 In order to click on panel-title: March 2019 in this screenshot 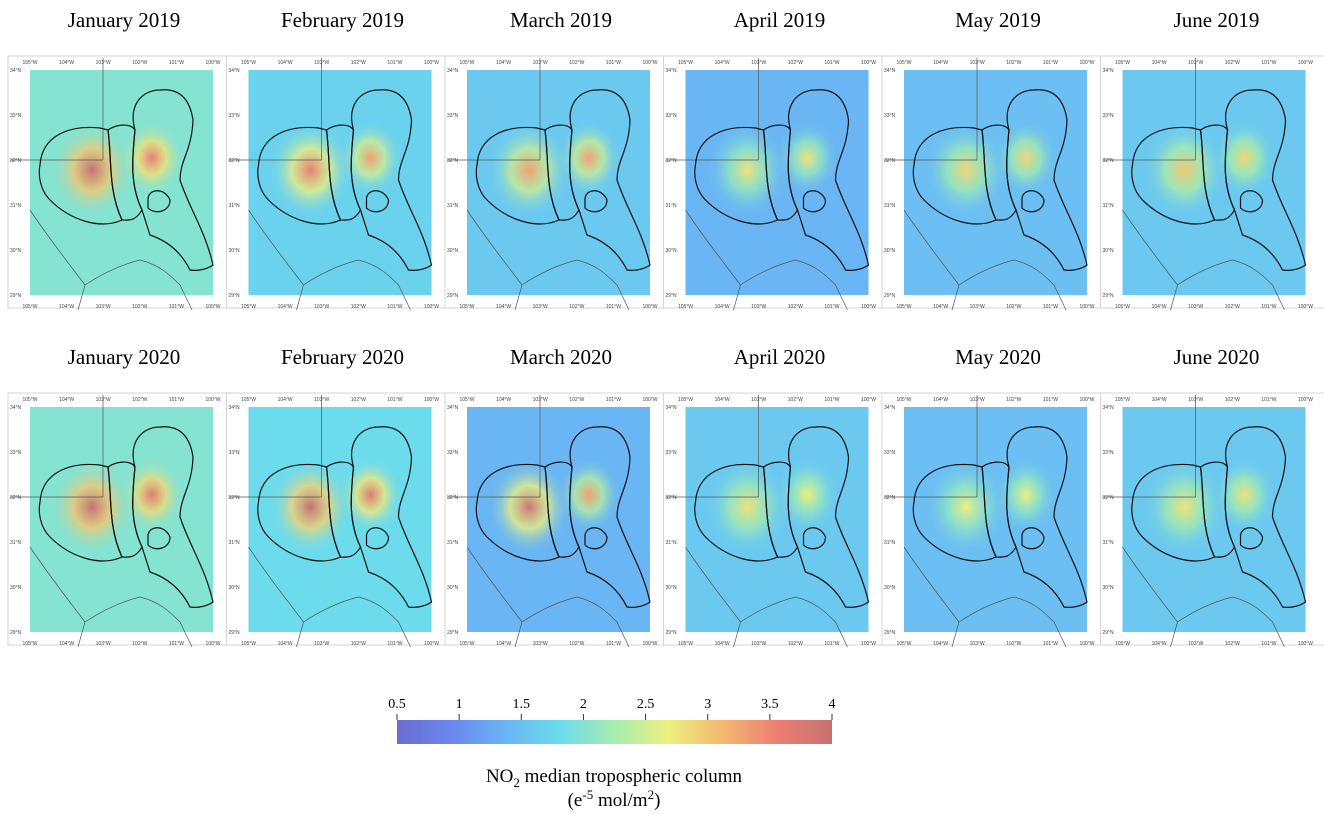, I will do `click(561, 20)`.